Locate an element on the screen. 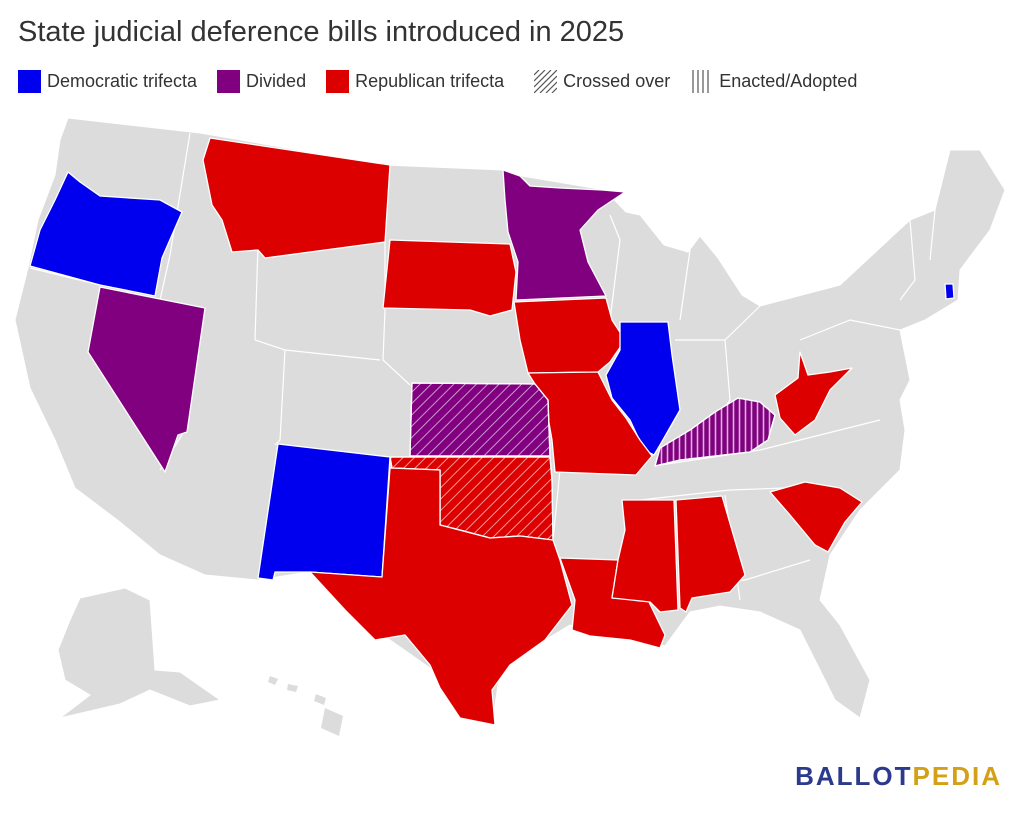 The image size is (1024, 816). state-nevada is located at coordinates (146, 379).